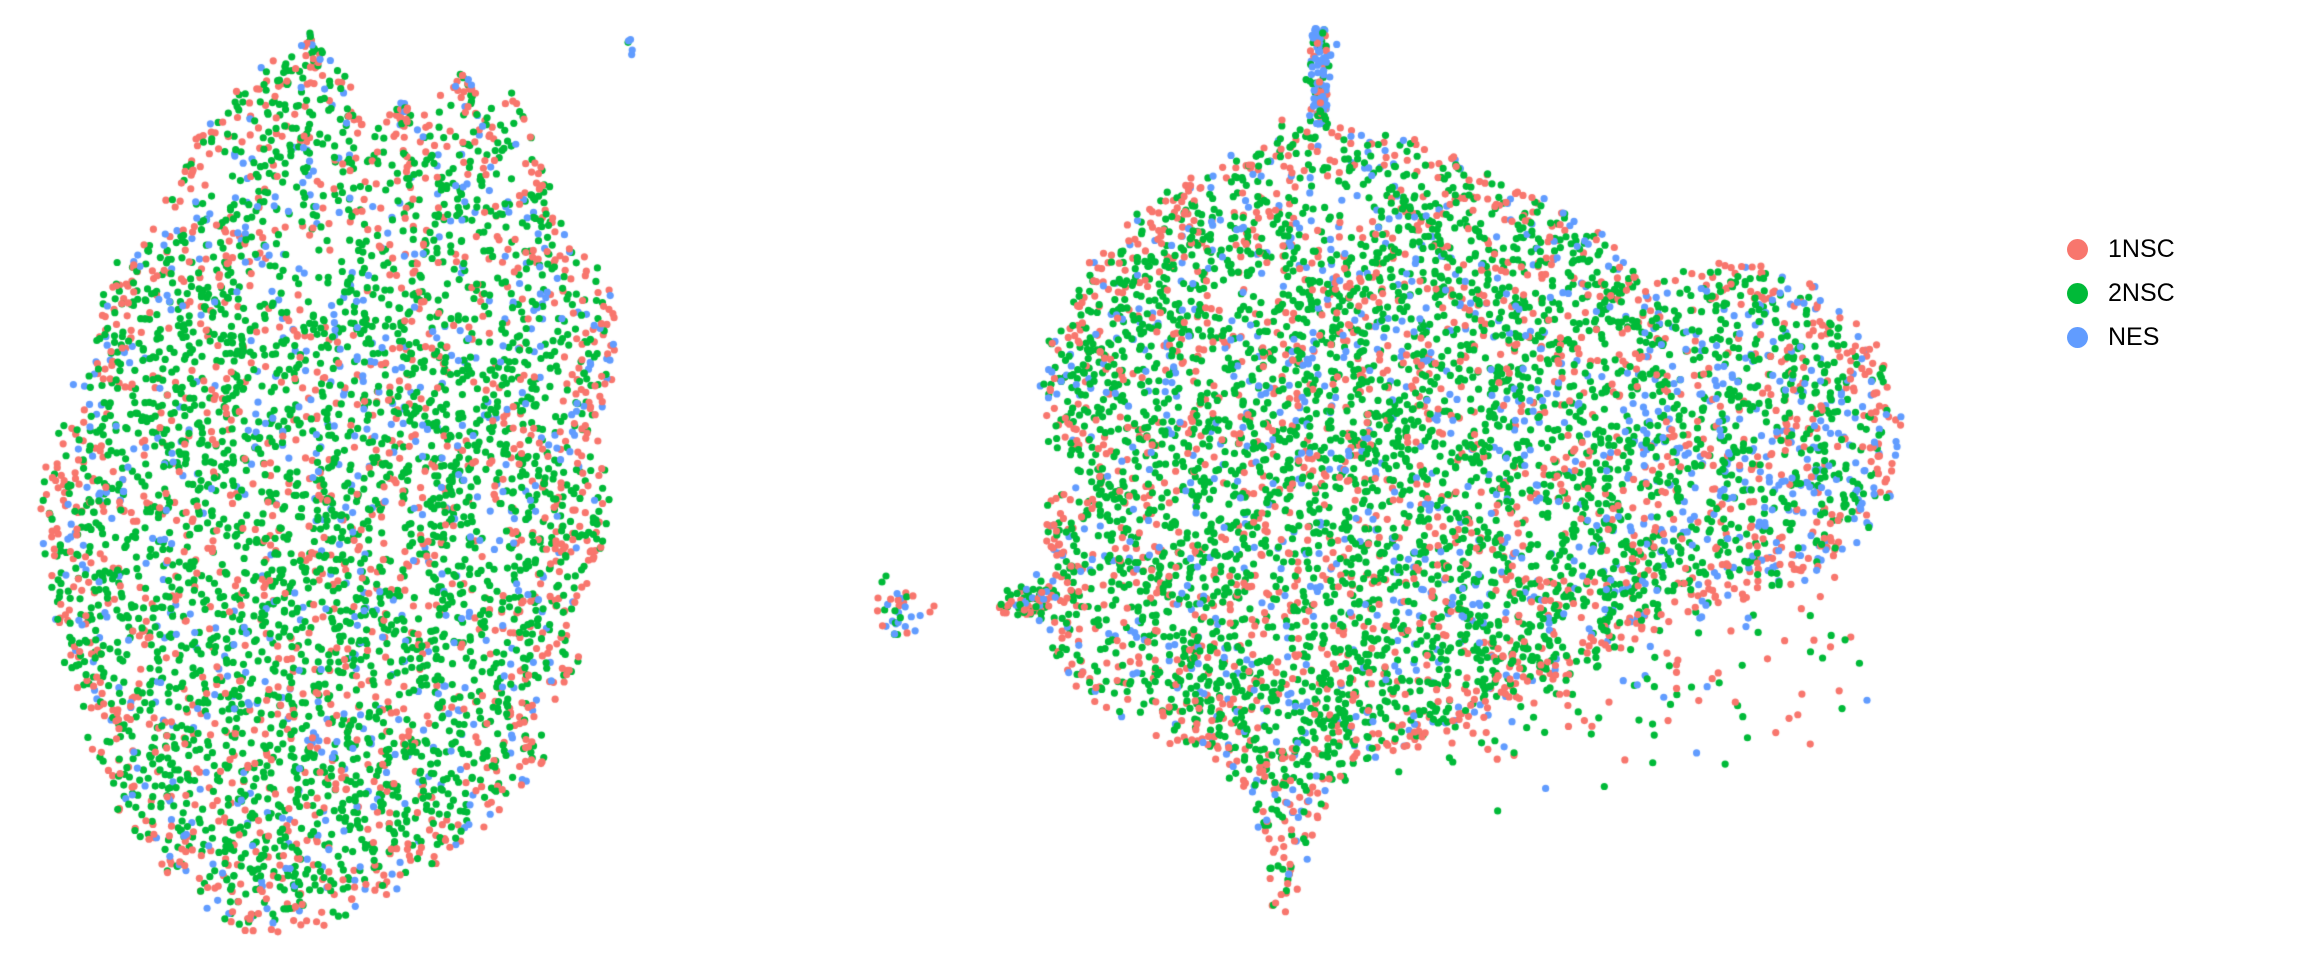  What do you see at coordinates (2134, 337) in the screenshot?
I see `legend-label-nes: NES` at bounding box center [2134, 337].